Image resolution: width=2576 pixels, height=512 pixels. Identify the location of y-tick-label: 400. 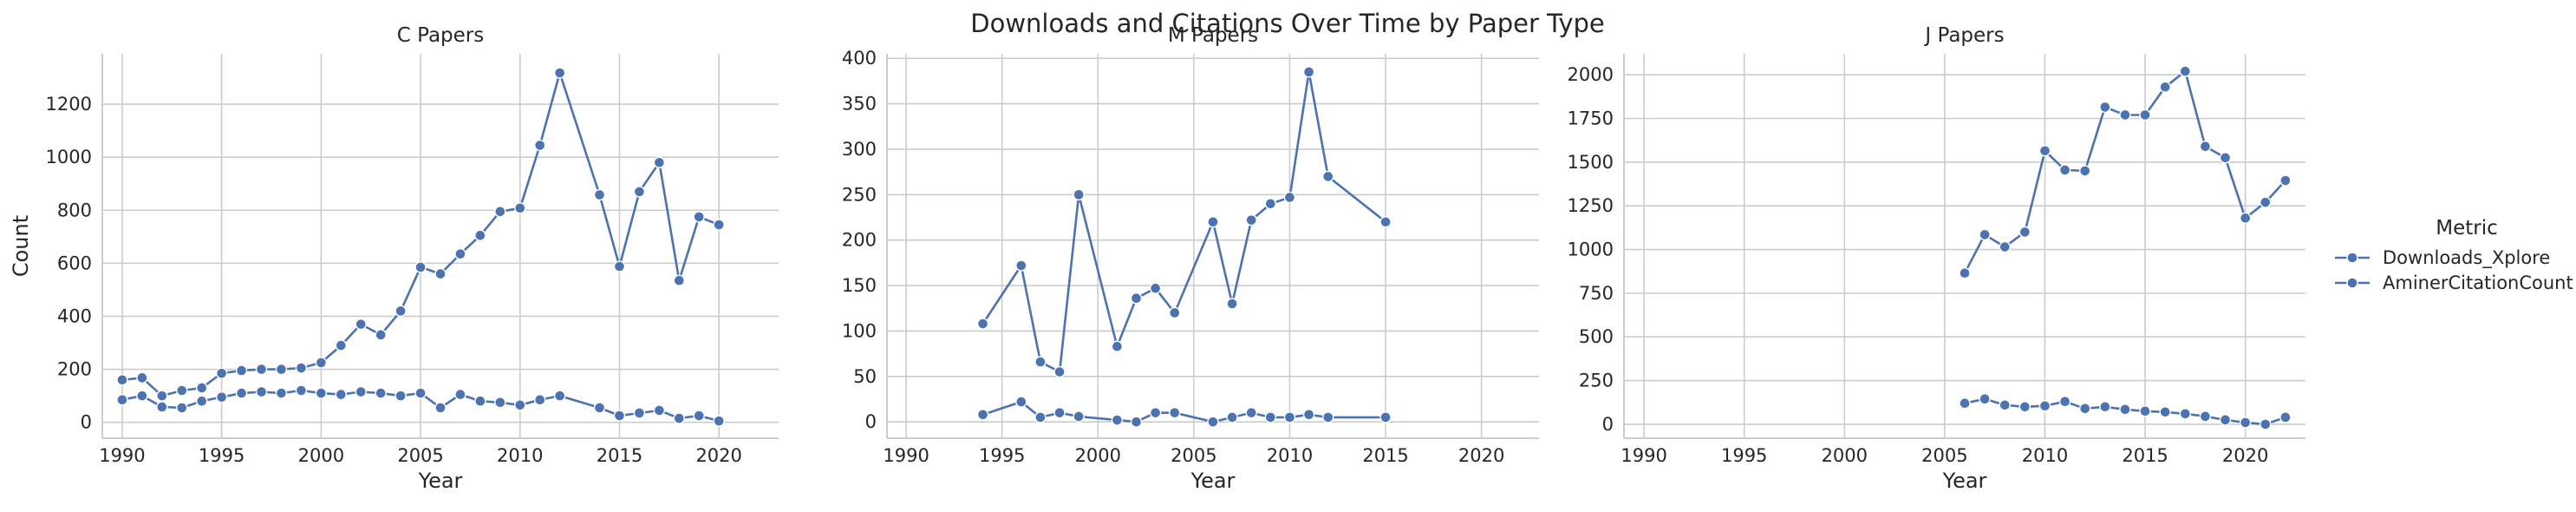
(860, 58).